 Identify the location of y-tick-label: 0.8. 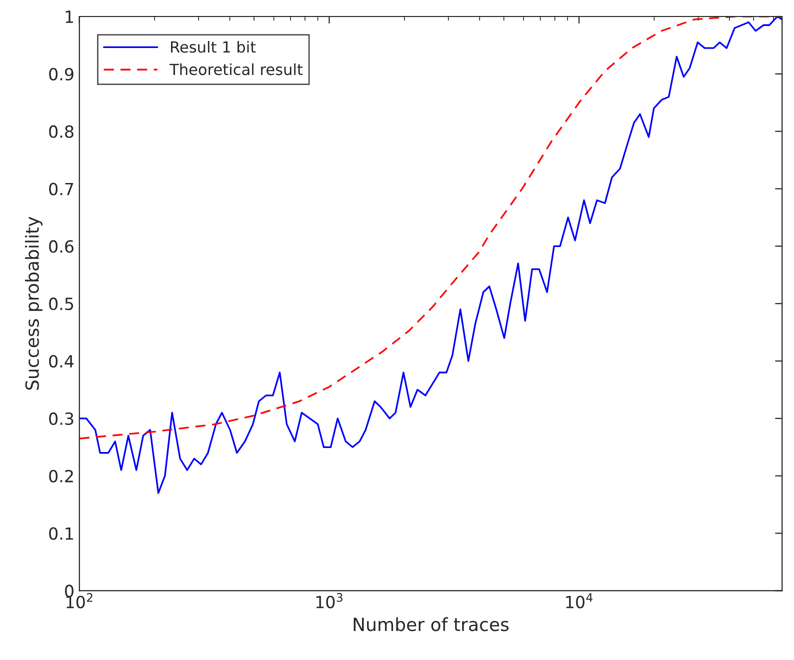
(61, 131).